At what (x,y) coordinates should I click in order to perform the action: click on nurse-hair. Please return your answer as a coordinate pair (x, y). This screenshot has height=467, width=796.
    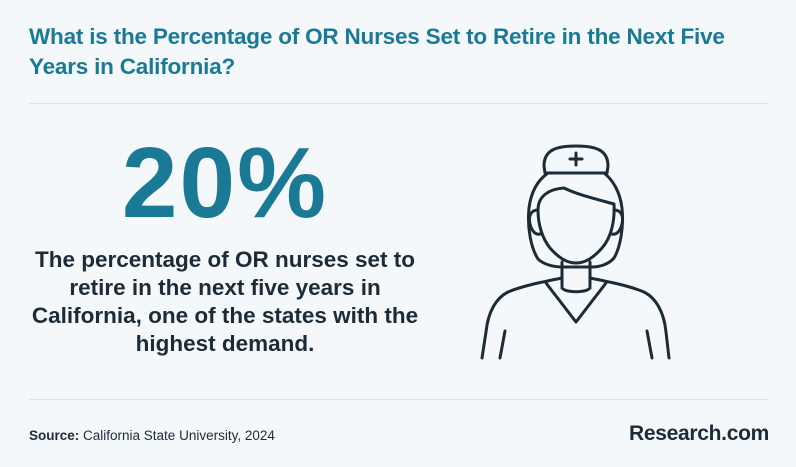
    Looking at the image, I should click on (575, 220).